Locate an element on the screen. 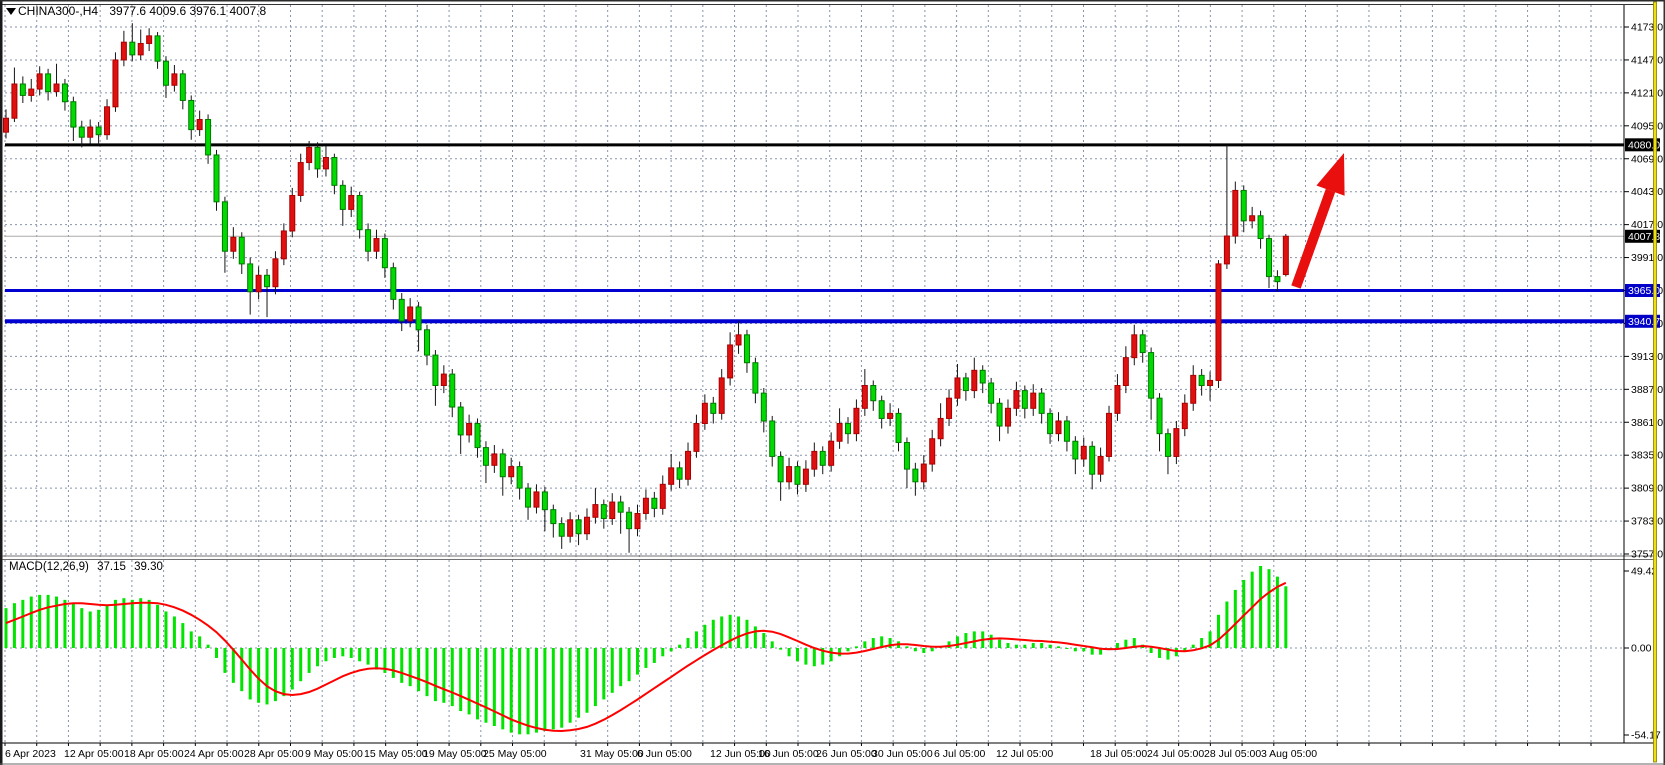 This screenshot has width=1665, height=765. date-label: 19 May 05:00 is located at coordinates (455, 754).